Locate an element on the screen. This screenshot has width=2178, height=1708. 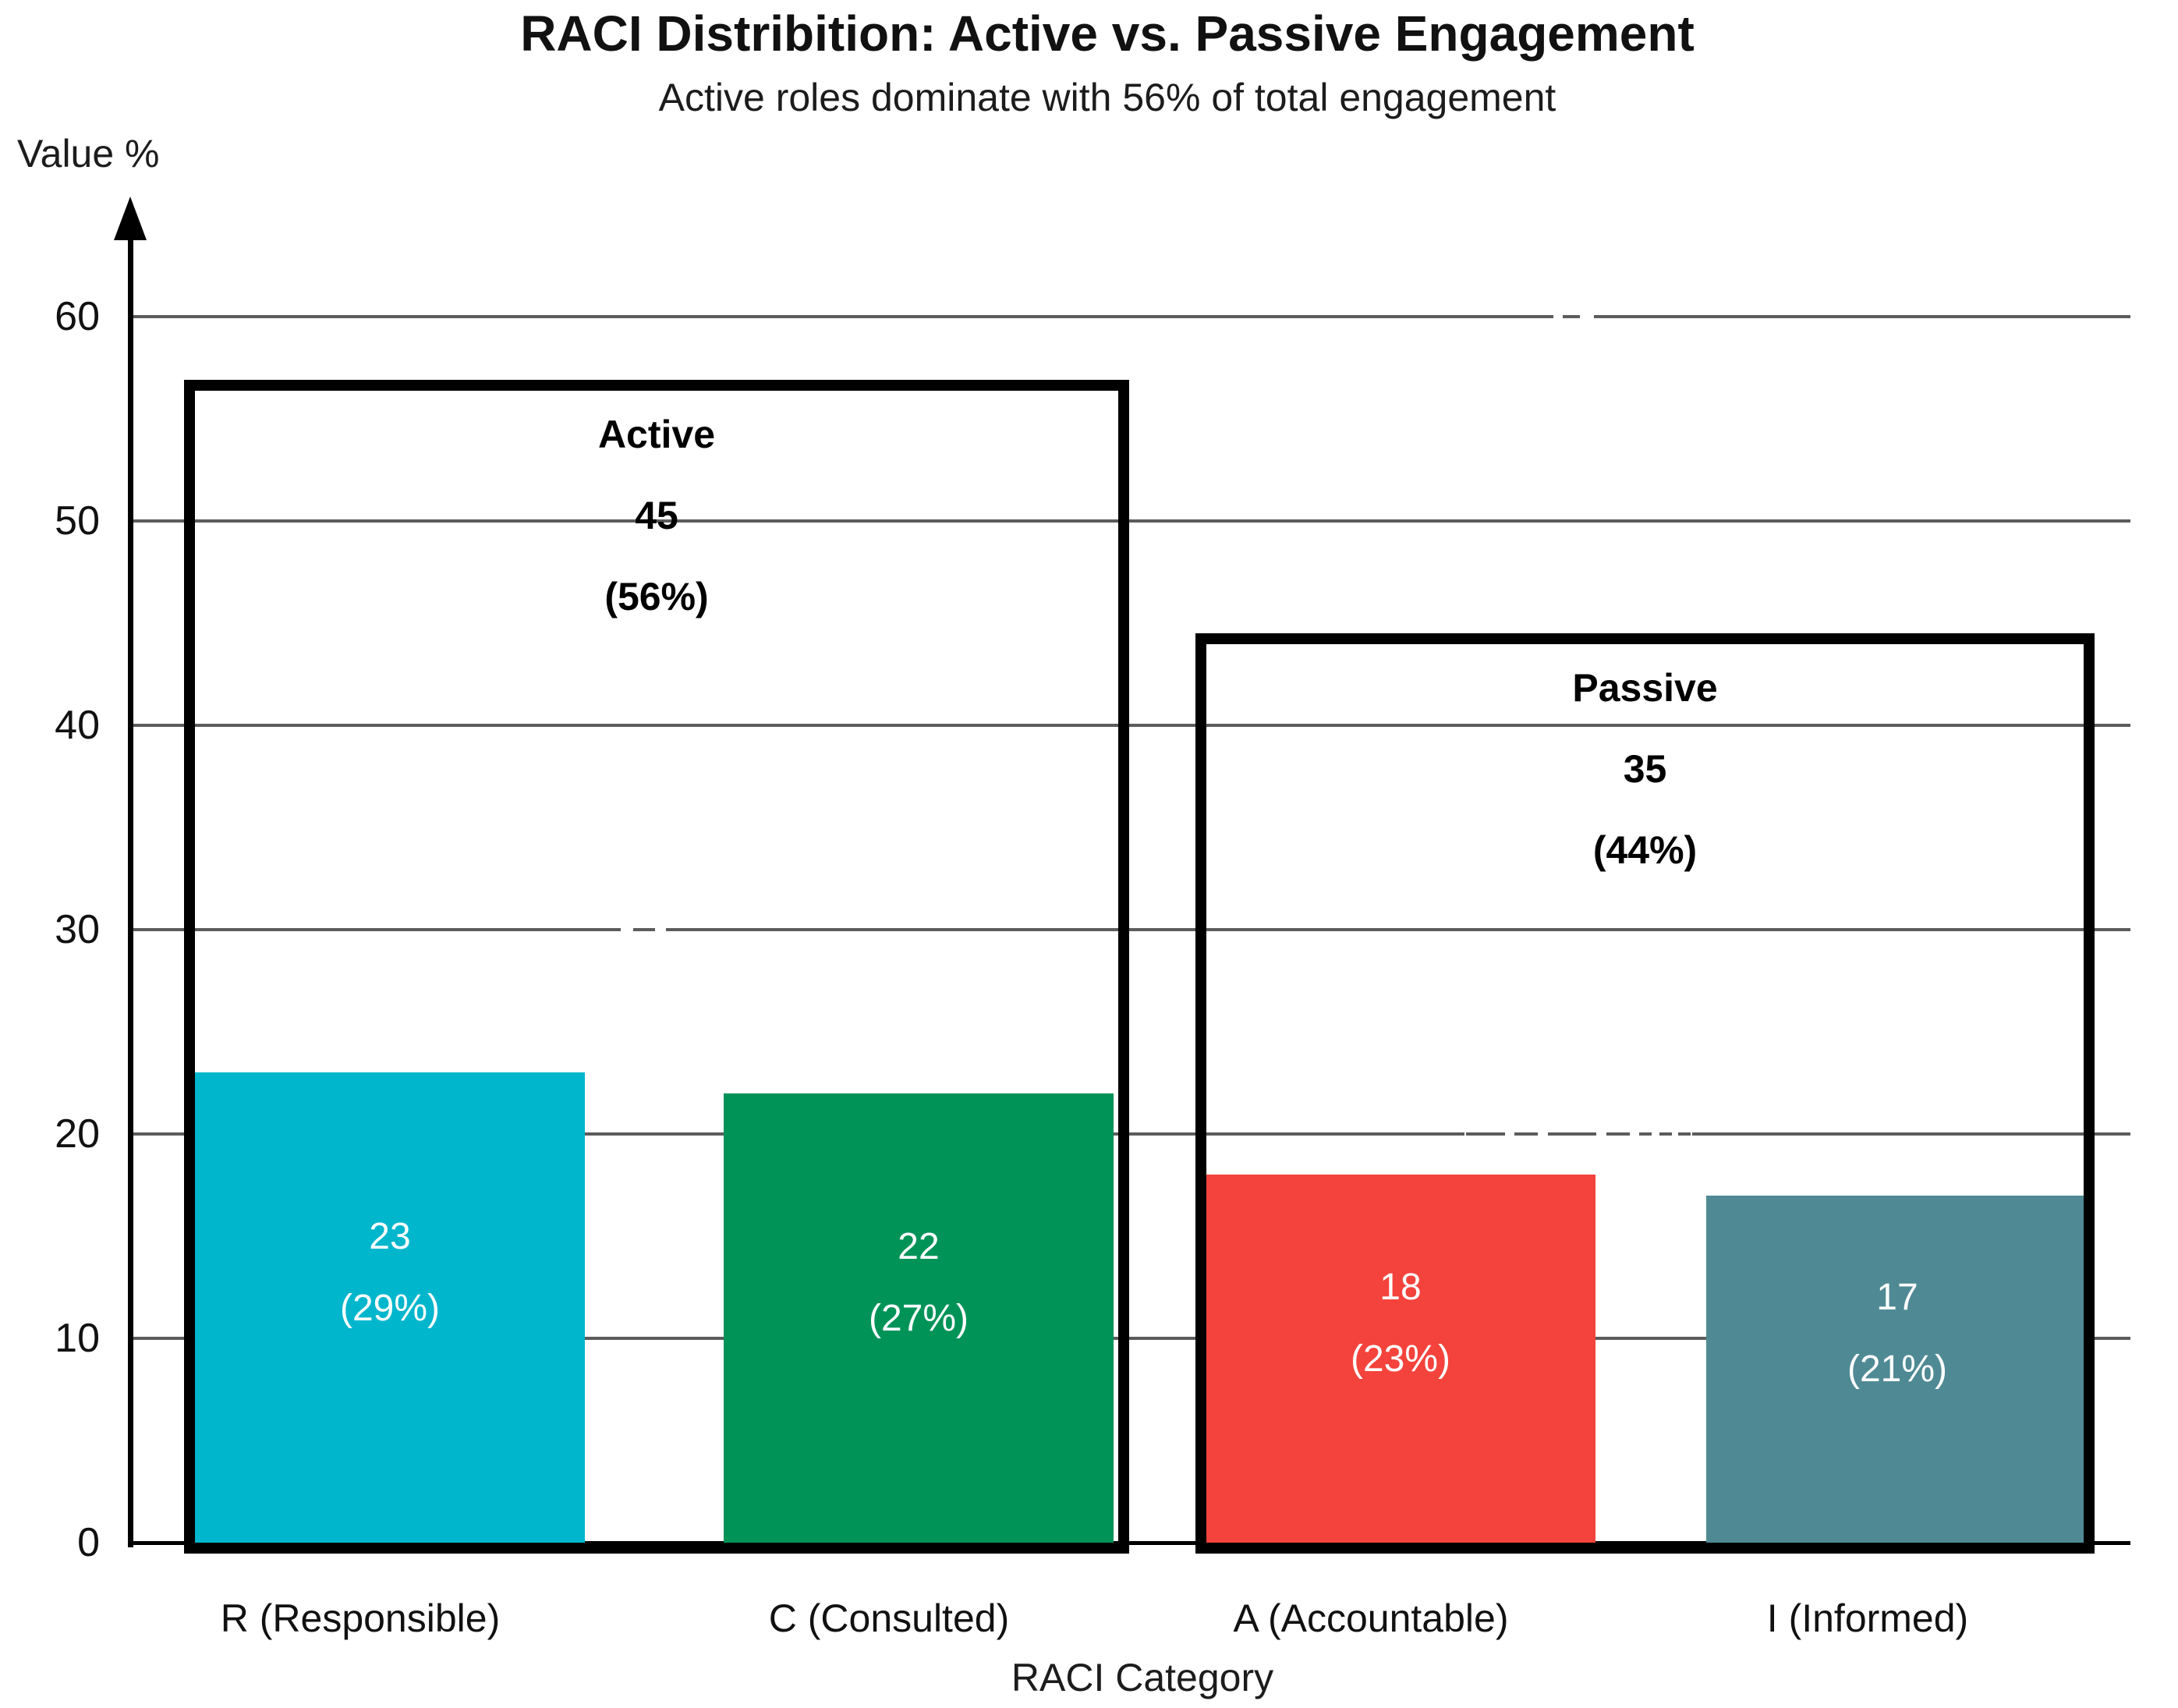
x-axis-line is located at coordinates (1130, 1543).